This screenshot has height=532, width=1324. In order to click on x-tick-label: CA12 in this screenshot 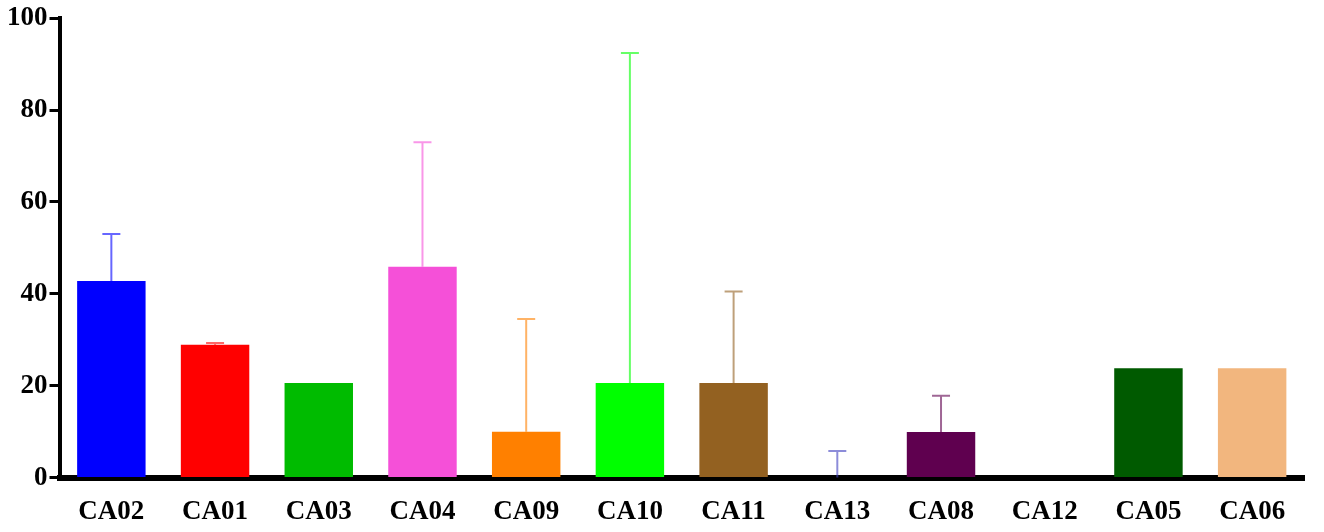, I will do `click(1044, 509)`.